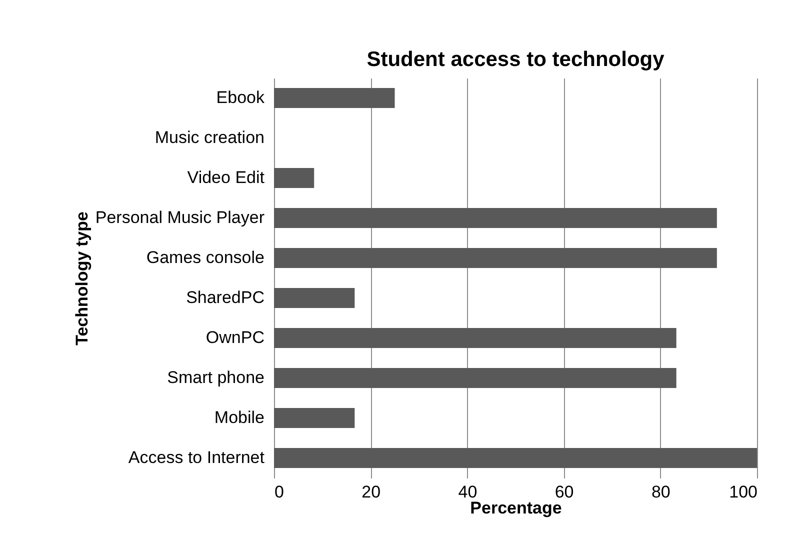  Describe the element at coordinates (743, 492) in the screenshot. I see `x-tick-label: 100` at that location.